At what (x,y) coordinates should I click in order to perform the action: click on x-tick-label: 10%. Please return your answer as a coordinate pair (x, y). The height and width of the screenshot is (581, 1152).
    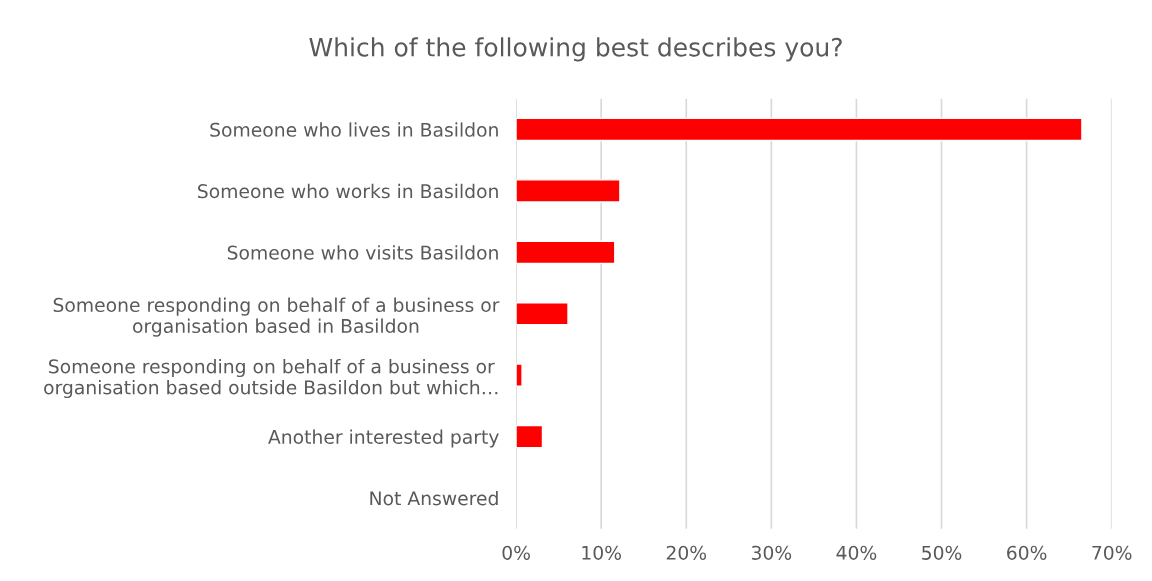
    Looking at the image, I should click on (601, 552).